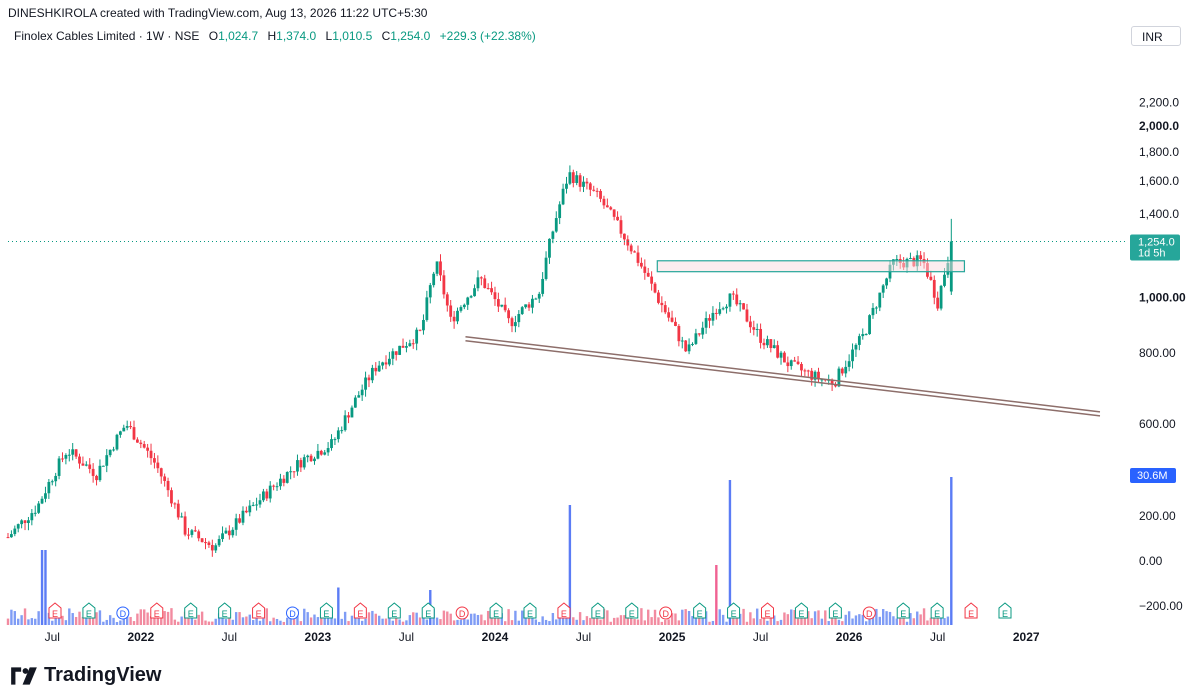  What do you see at coordinates (406, 637) in the screenshot?
I see `x-tick-label: Jul` at bounding box center [406, 637].